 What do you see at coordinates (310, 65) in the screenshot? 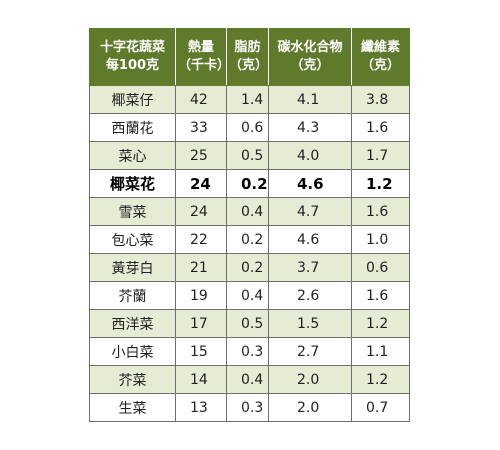
I see `header-carbohydrate-line2: （克）` at bounding box center [310, 65].